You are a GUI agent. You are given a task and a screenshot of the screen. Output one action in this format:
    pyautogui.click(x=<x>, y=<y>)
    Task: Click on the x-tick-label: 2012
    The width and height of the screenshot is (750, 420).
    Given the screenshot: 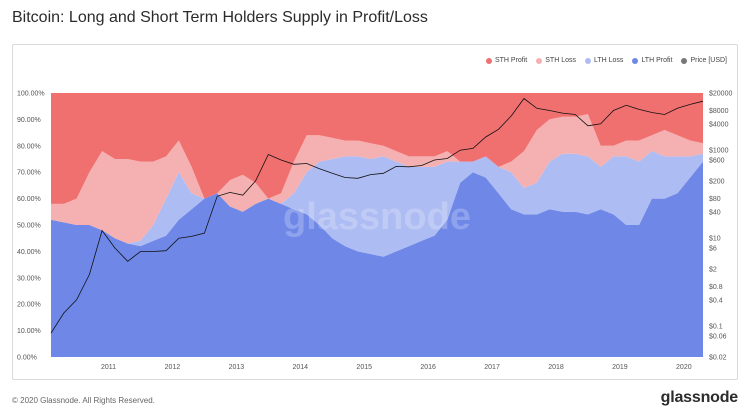 What is the action you would take?
    pyautogui.click(x=173, y=367)
    